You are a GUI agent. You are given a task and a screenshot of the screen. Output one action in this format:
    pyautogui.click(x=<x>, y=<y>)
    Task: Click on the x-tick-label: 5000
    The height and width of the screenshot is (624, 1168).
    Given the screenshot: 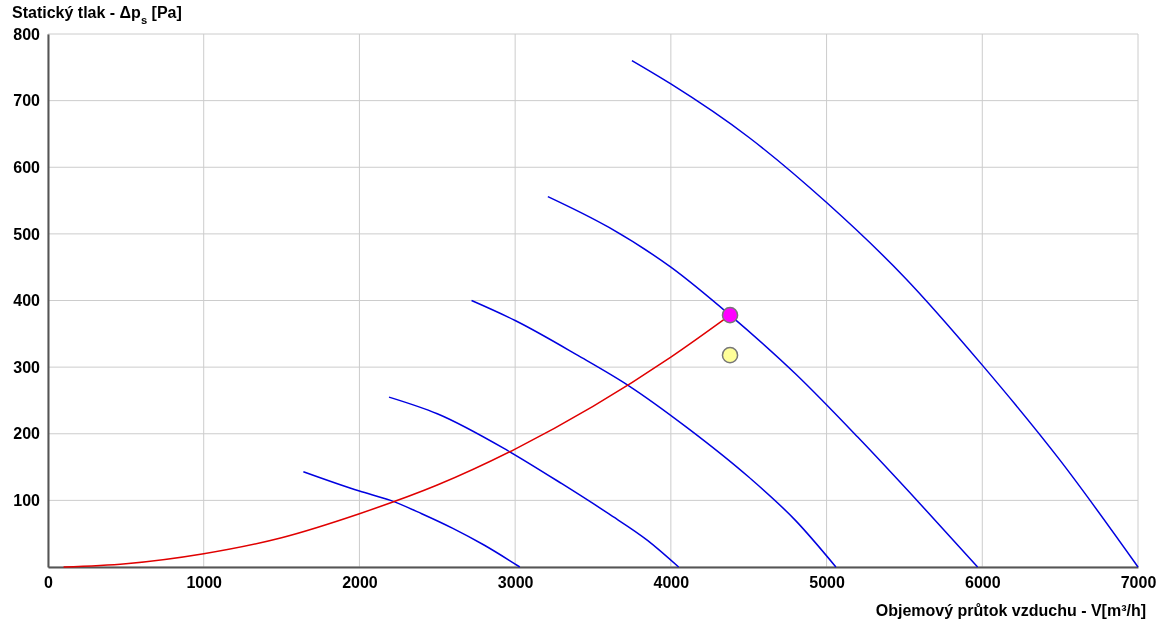 What is the action you would take?
    pyautogui.click(x=827, y=583)
    